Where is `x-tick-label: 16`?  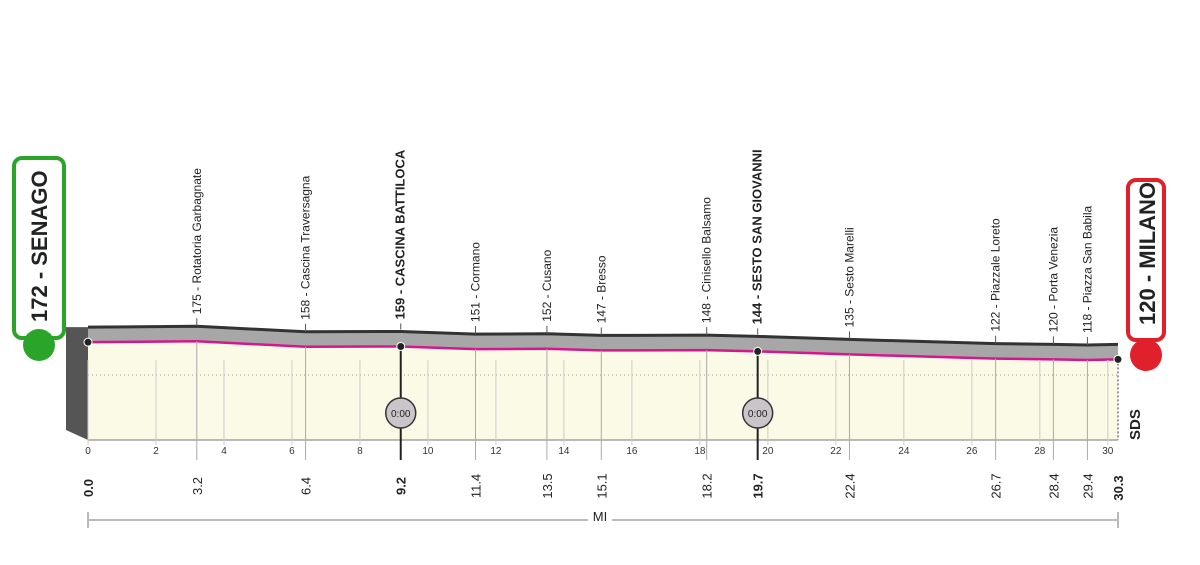
x-tick-label: 16 is located at coordinates (632, 451).